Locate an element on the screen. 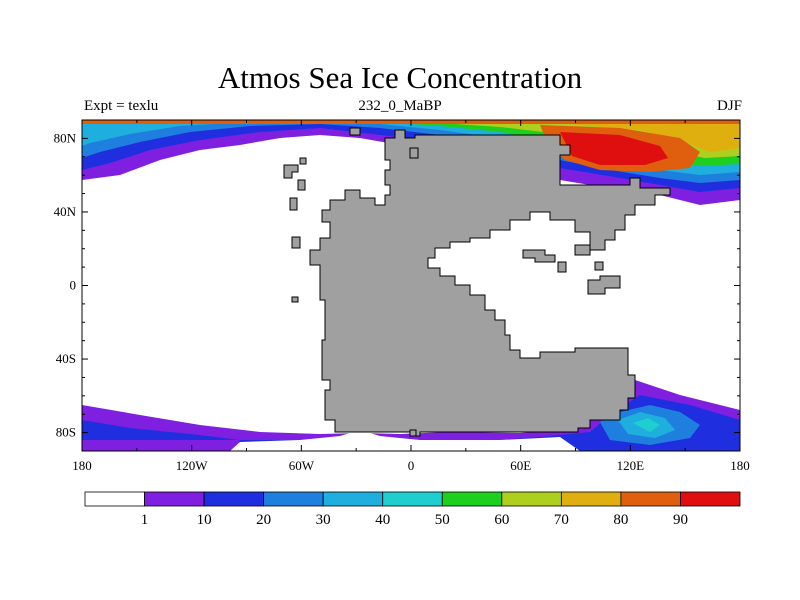  x-tick-label: 120E is located at coordinates (631, 465).